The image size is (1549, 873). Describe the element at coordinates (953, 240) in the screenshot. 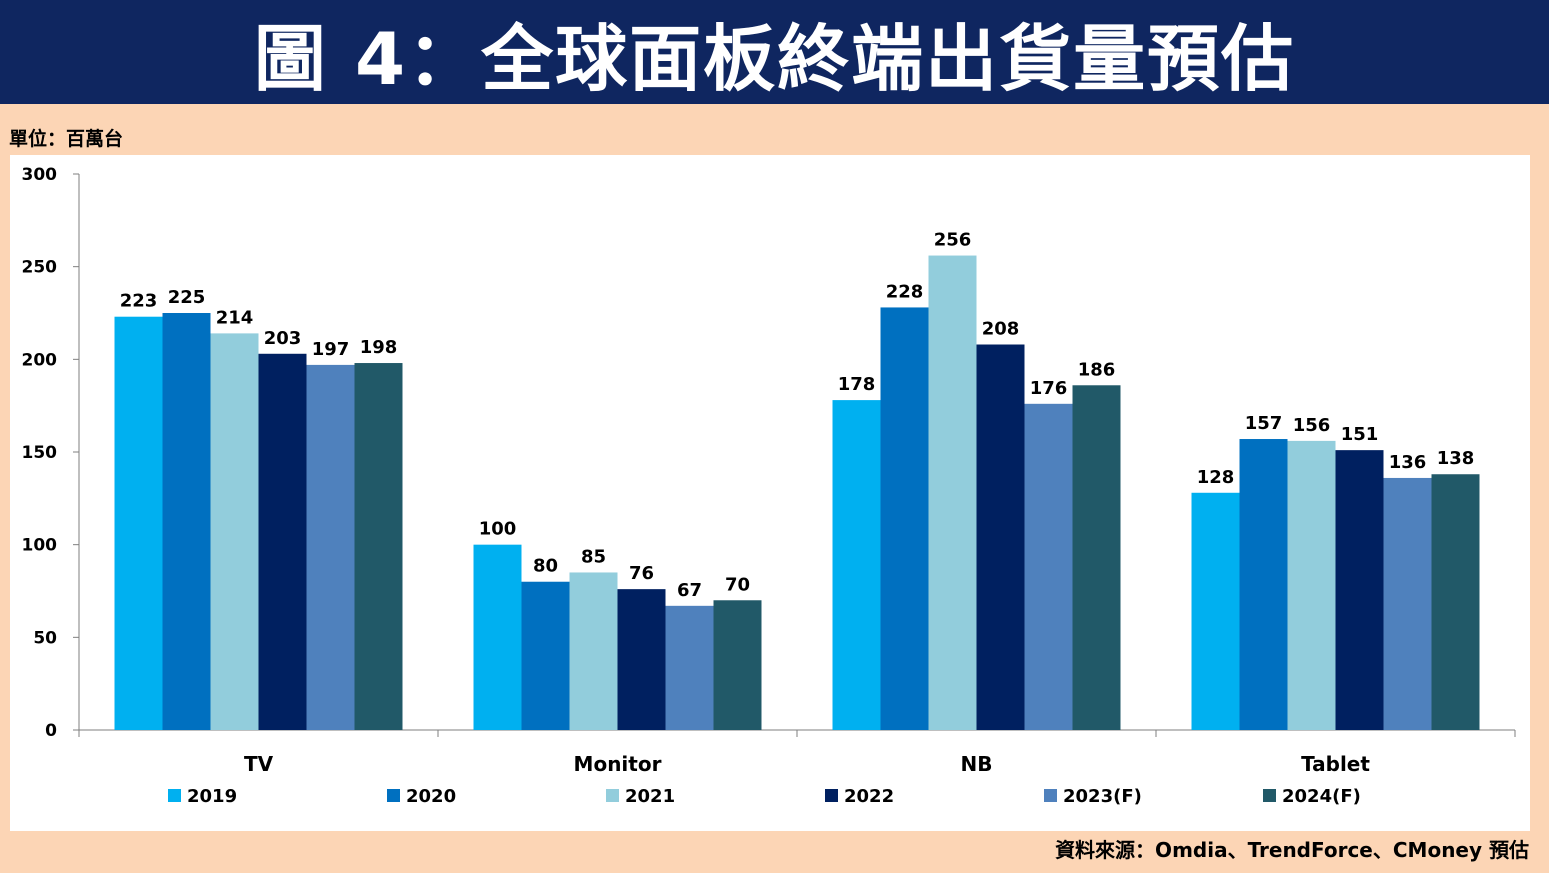

I see `data-label: 256` at that location.